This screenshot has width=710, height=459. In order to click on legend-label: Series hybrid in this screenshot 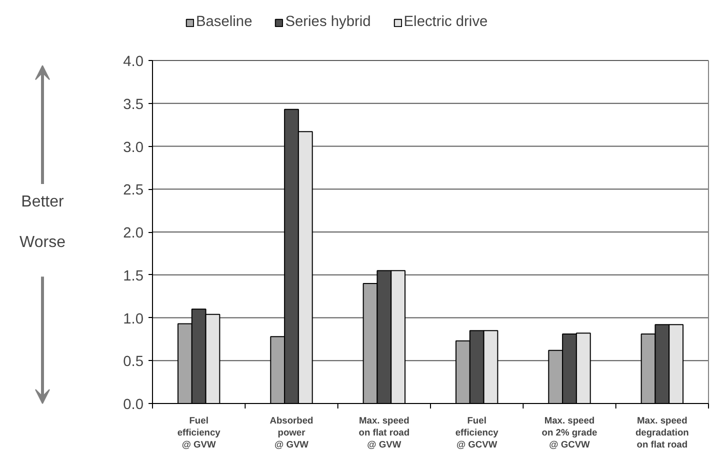, I will do `click(328, 22)`.